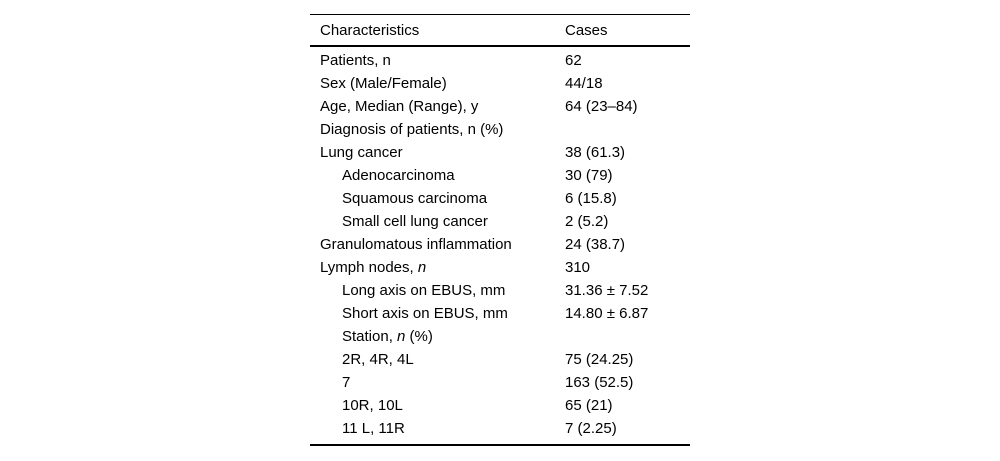 The image size is (1000, 461). I want to click on row-value: 30 (79), so click(589, 175).